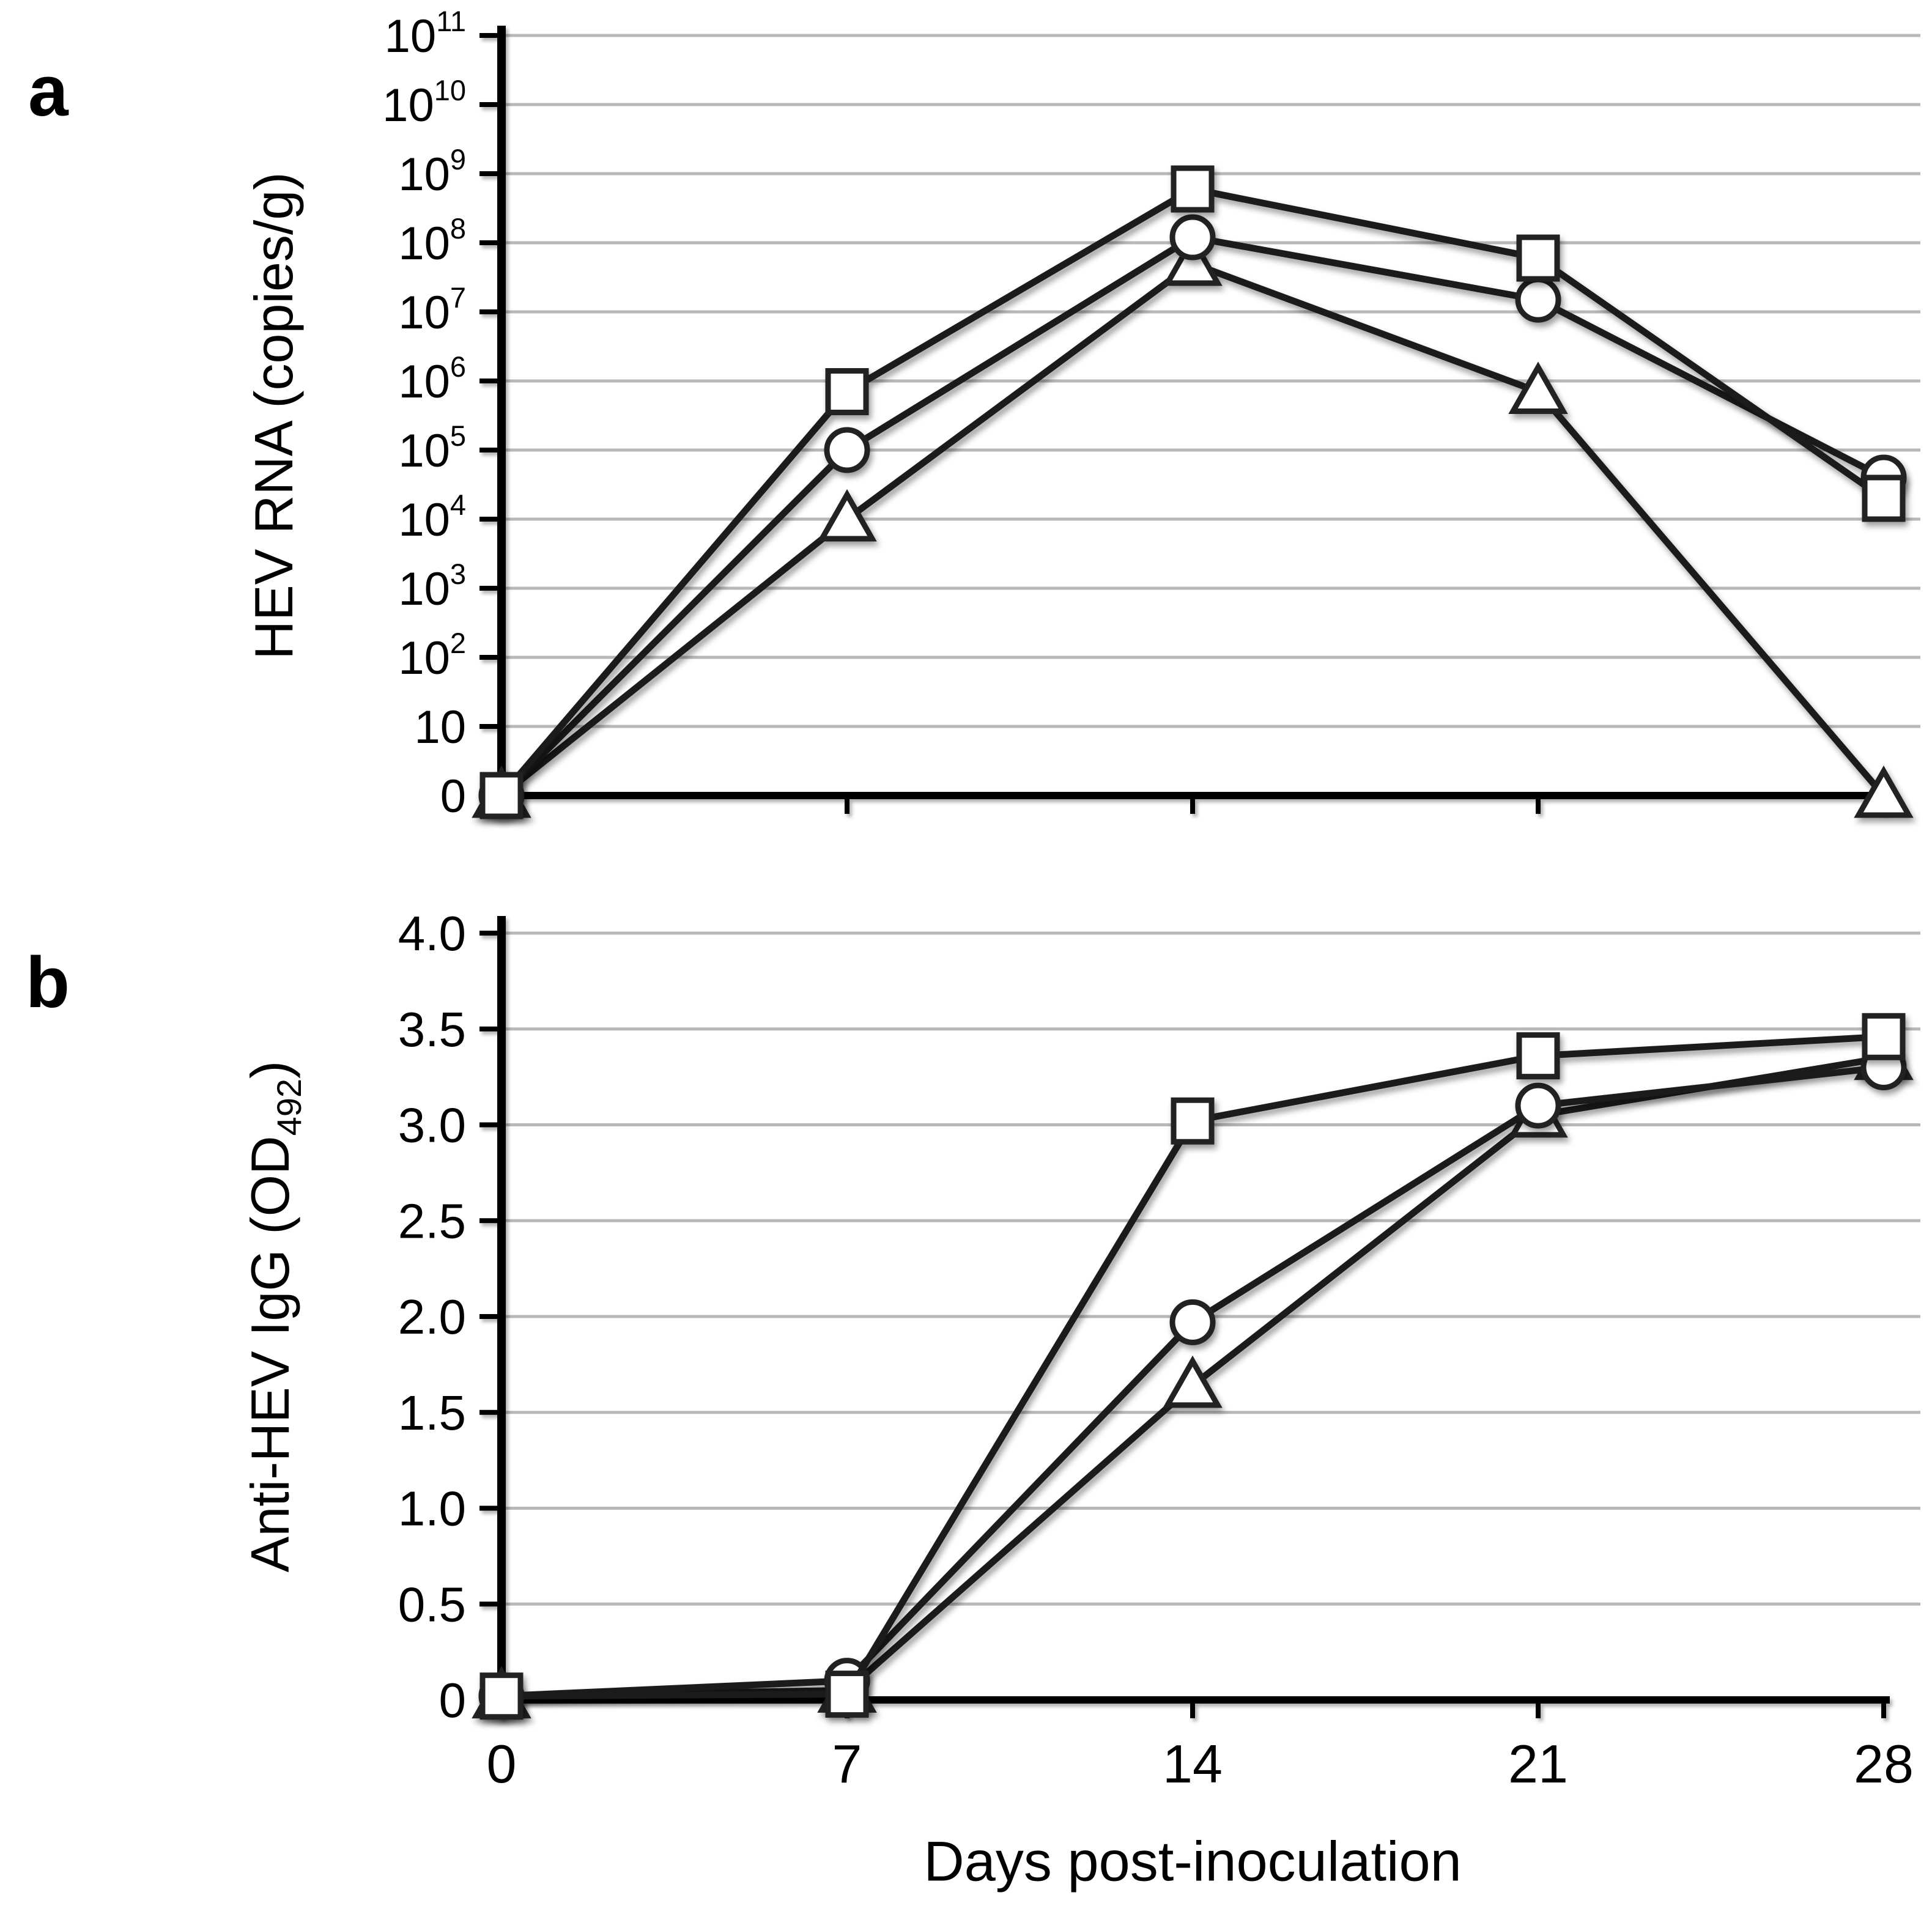 The height and width of the screenshot is (1928, 1932). Describe the element at coordinates (48, 983) in the screenshot. I see `panel-b-letter: b` at that location.